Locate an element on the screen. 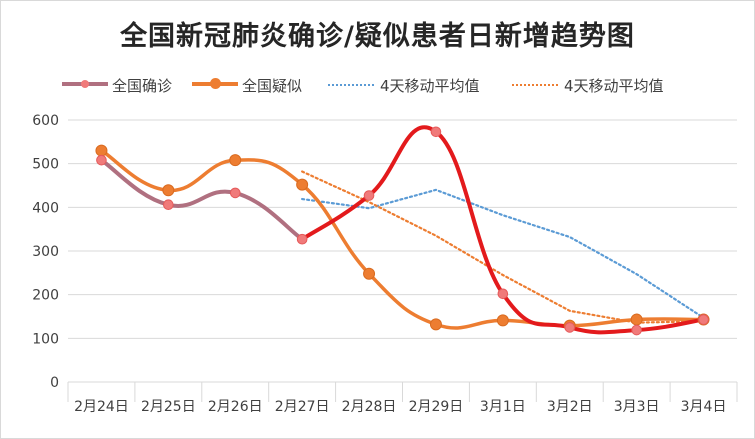 The width and height of the screenshot is (755, 439). chart-title: 全国新冠肺炎确诊/疑似患者日新增趋势图 is located at coordinates (377, 36).